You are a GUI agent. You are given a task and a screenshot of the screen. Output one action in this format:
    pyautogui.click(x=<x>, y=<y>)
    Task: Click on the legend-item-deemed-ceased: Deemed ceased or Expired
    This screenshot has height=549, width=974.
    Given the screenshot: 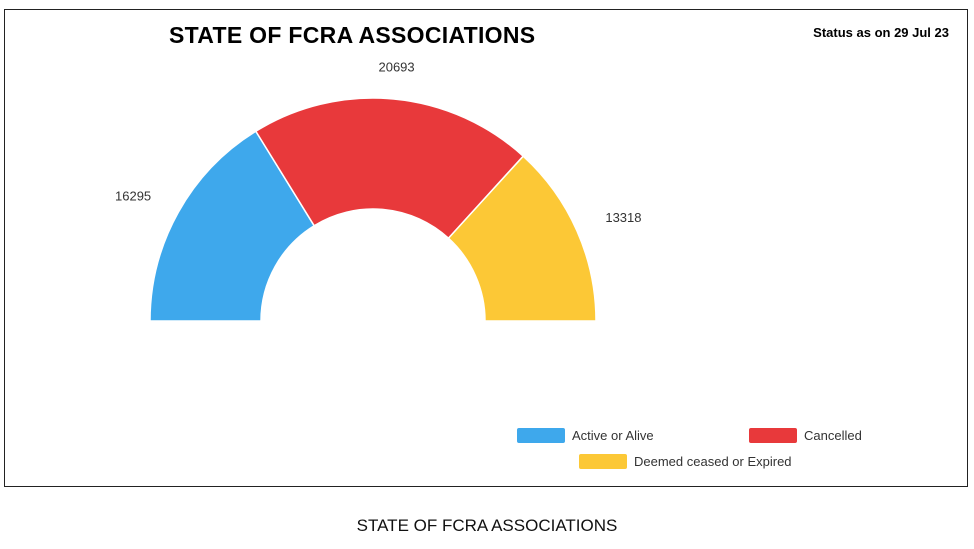 What is the action you would take?
    pyautogui.click(x=685, y=461)
    